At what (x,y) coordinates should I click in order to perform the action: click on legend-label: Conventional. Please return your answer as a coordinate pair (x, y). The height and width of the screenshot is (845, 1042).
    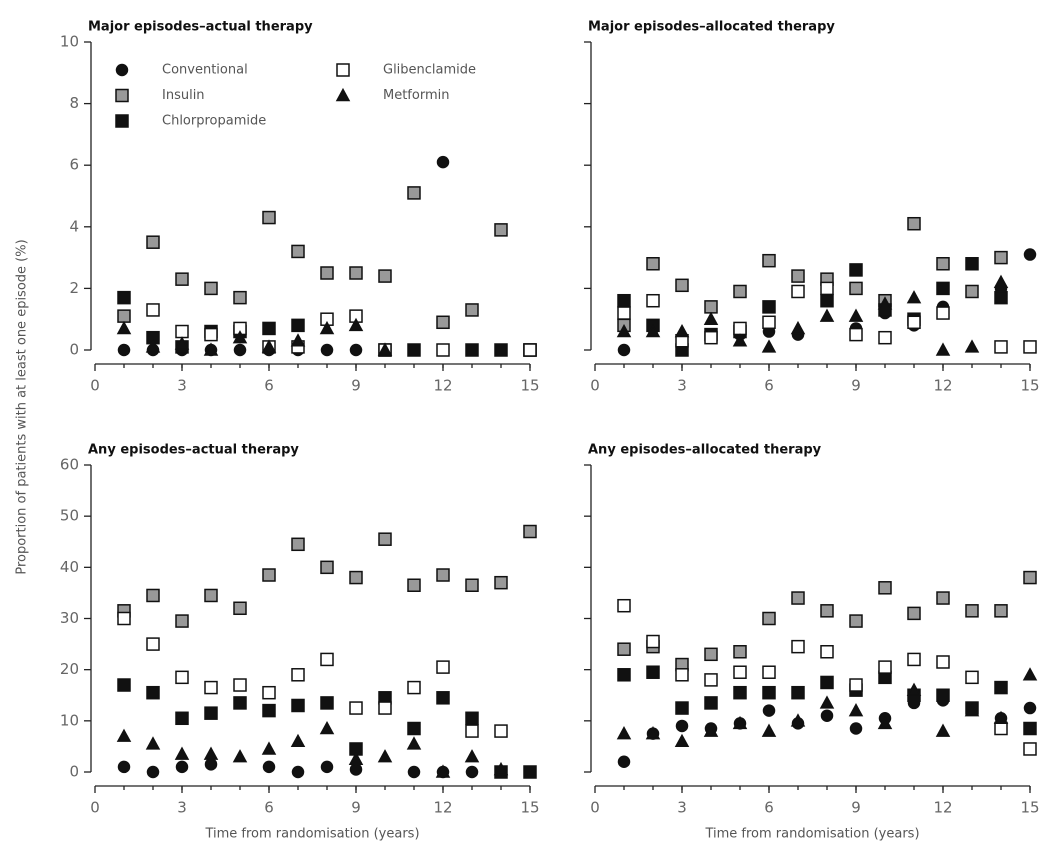
    Looking at the image, I should click on (205, 70).